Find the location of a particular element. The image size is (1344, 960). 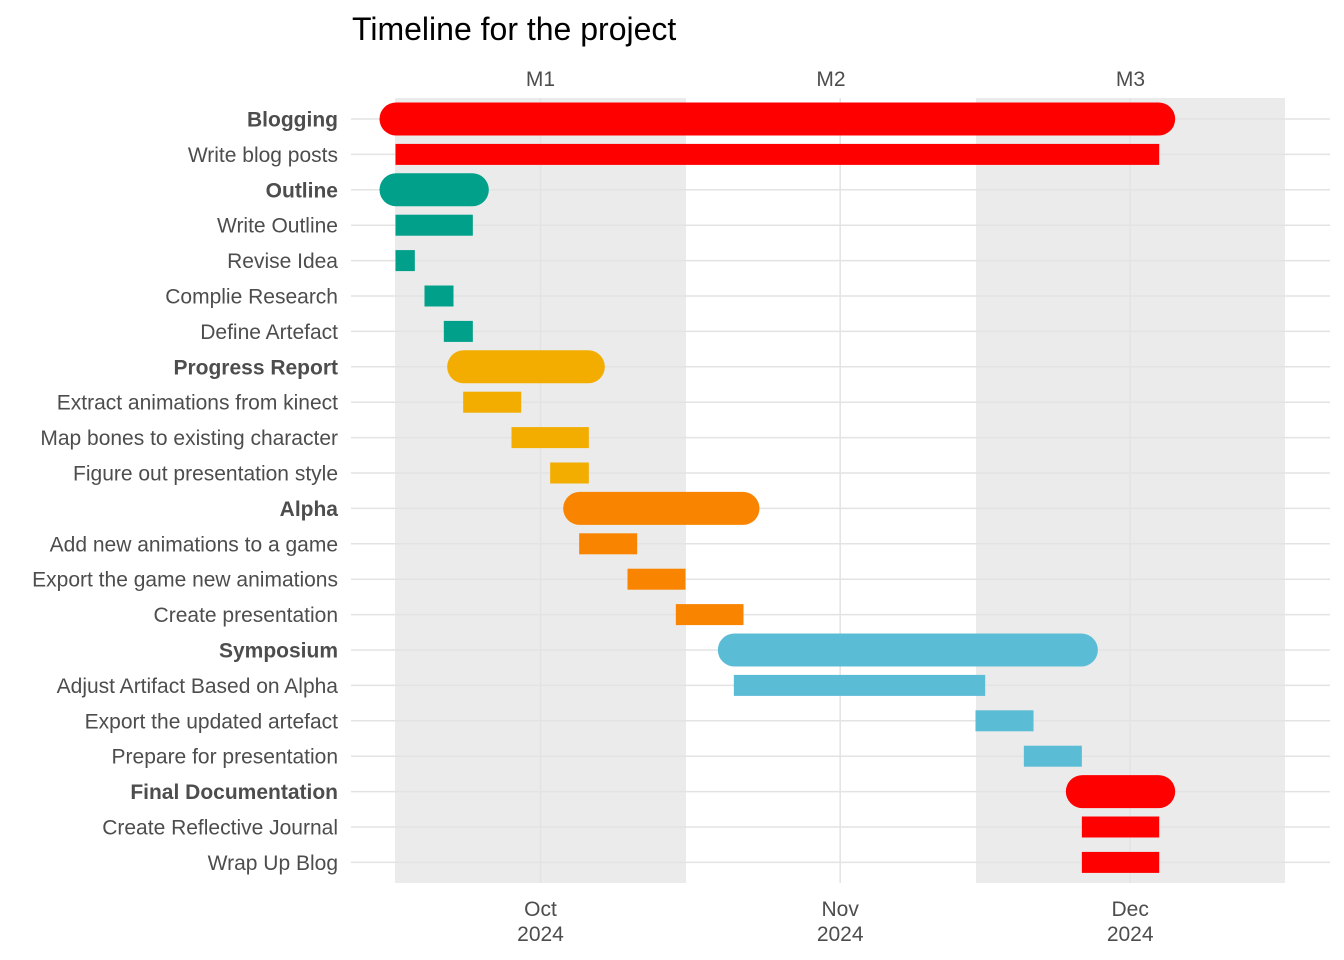

task-label: Map bones to existing character is located at coordinates (189, 438).